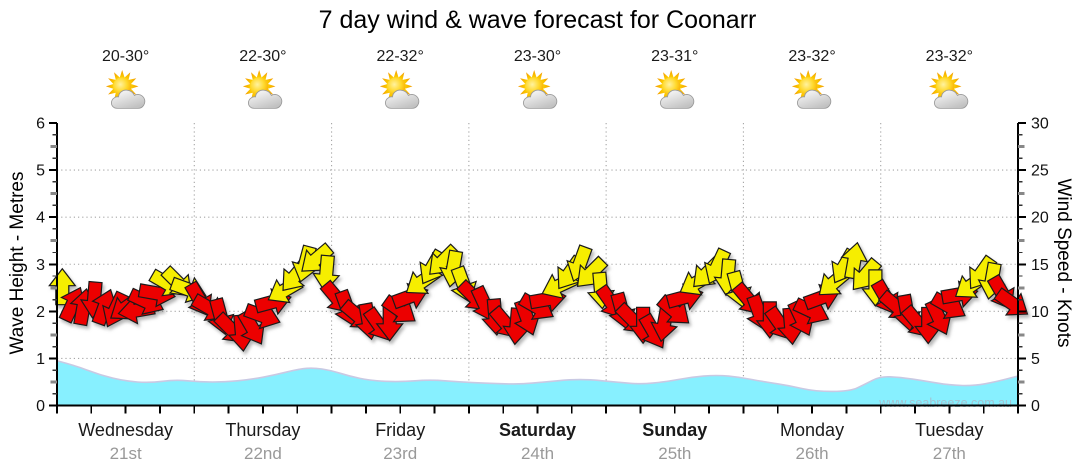 This screenshot has height=475, width=1080. Describe the element at coordinates (537, 56) in the screenshot. I see `temp-range-label: 23-30°` at that location.